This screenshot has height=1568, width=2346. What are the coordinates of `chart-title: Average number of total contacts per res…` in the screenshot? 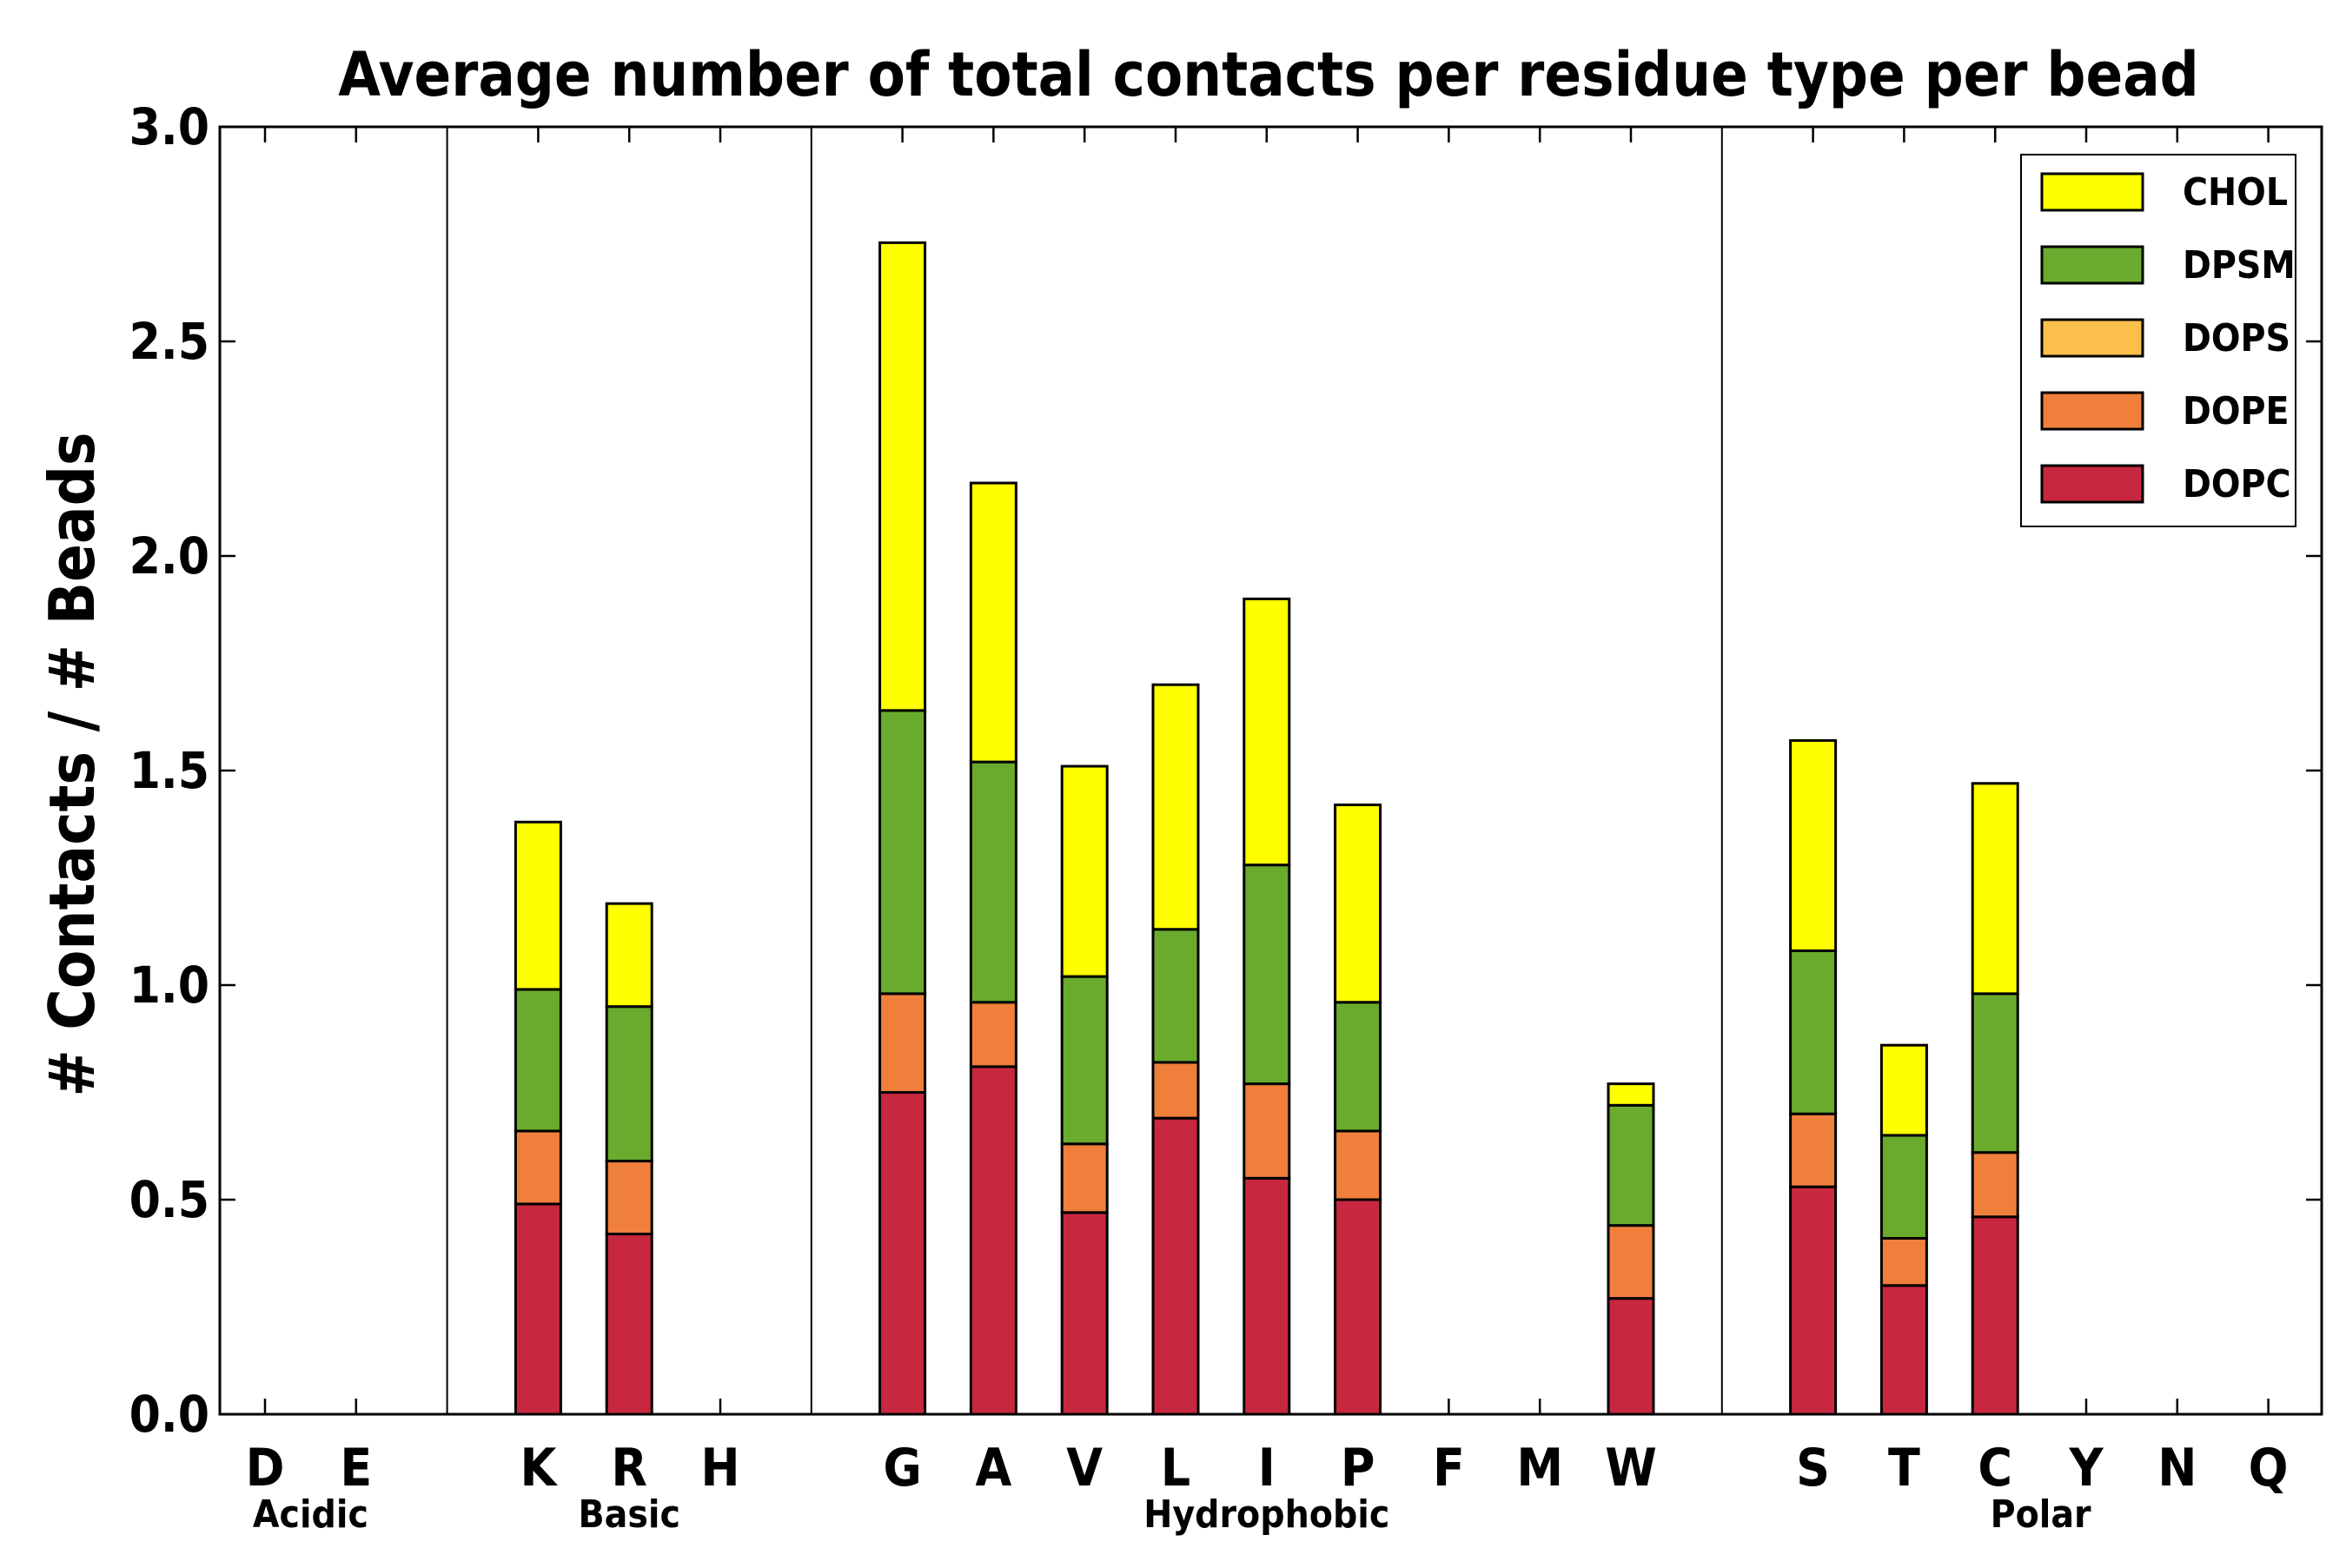 It's located at (1268, 74).